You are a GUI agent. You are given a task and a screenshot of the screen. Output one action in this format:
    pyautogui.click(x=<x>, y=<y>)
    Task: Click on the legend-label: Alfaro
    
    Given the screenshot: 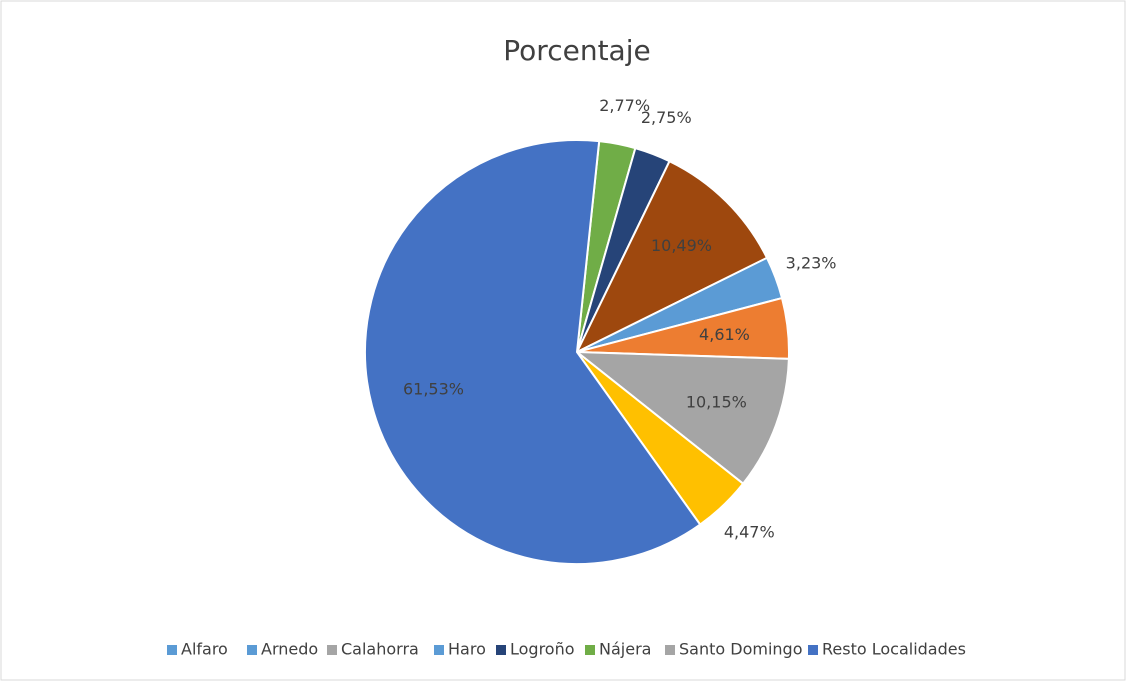 What is the action you would take?
    pyautogui.click(x=204, y=649)
    